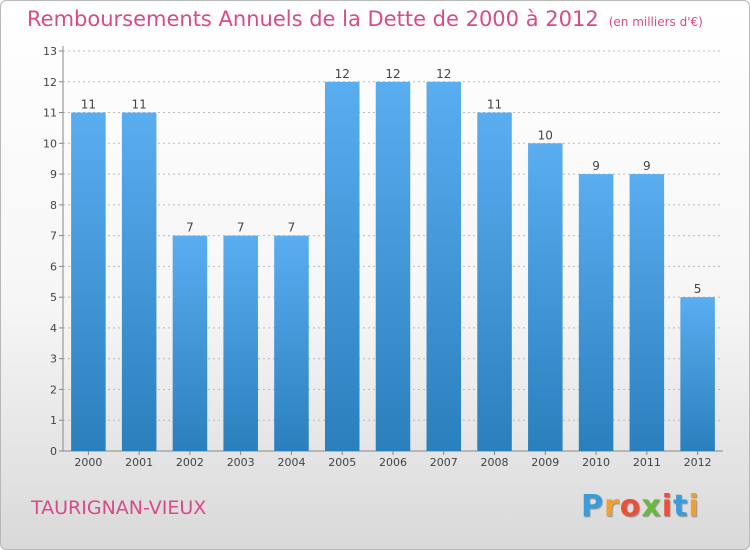 The width and height of the screenshot is (750, 550). I want to click on data-label-2012: 5, so click(698, 289).